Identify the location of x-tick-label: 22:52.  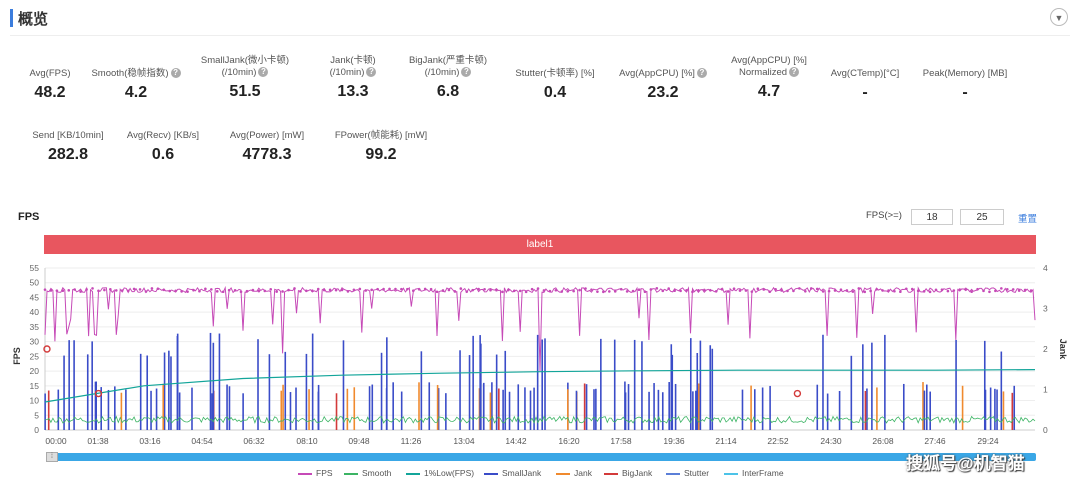
(778, 441).